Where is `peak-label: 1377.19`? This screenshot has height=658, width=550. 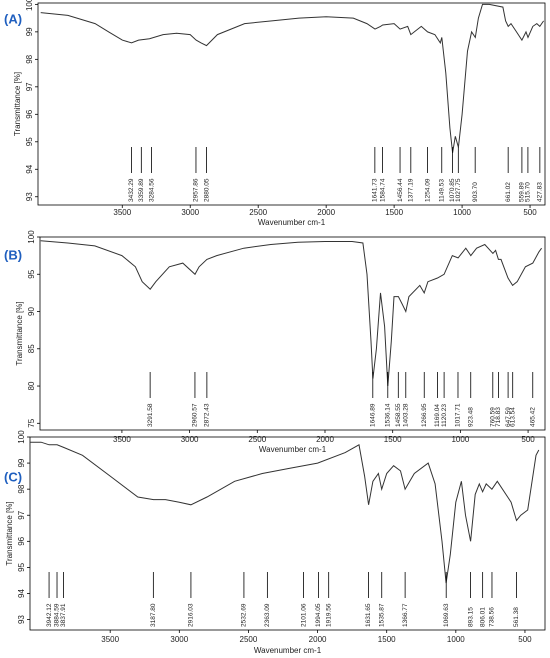 peak-label: 1377.19 is located at coordinates (411, 190).